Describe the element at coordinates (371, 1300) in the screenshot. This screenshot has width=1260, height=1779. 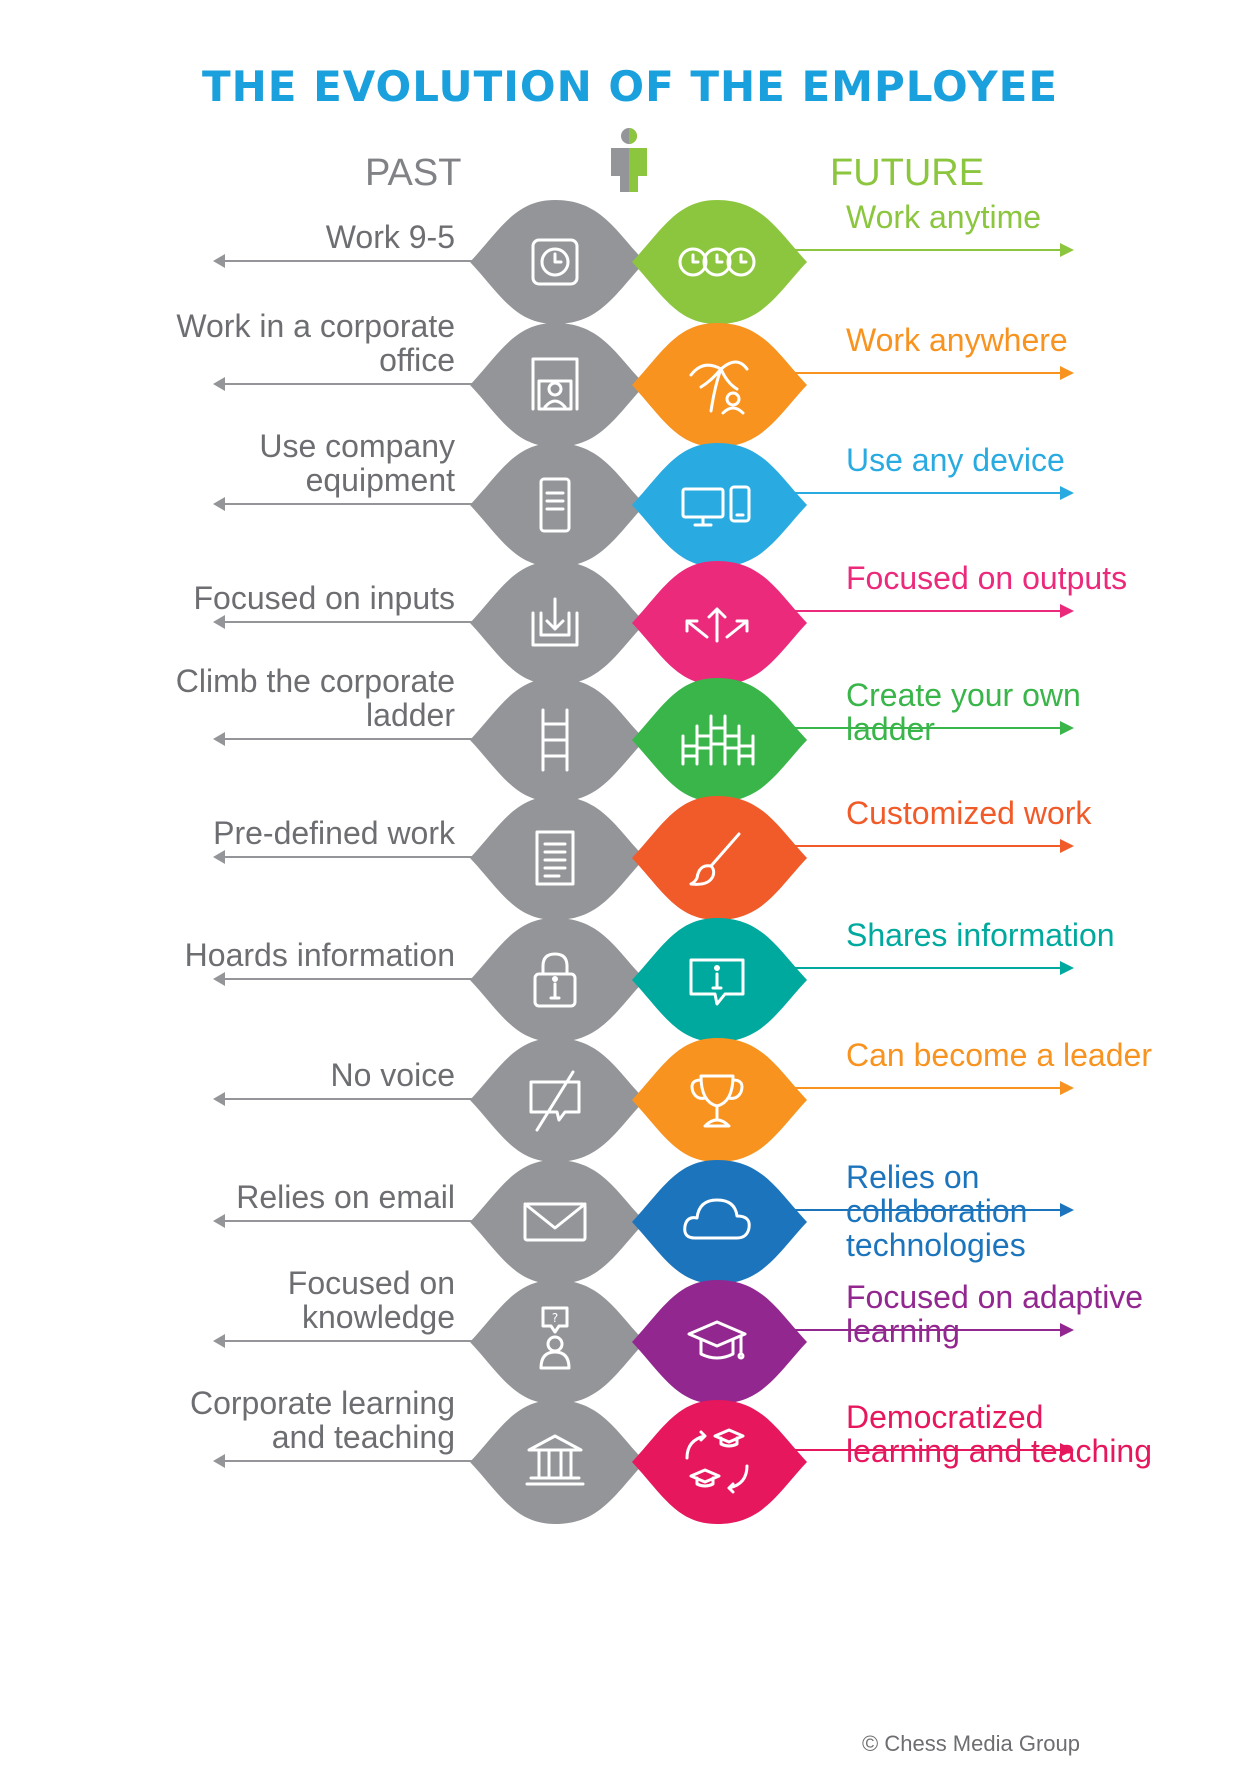
I see `past-label: Focused on knowledge` at that location.